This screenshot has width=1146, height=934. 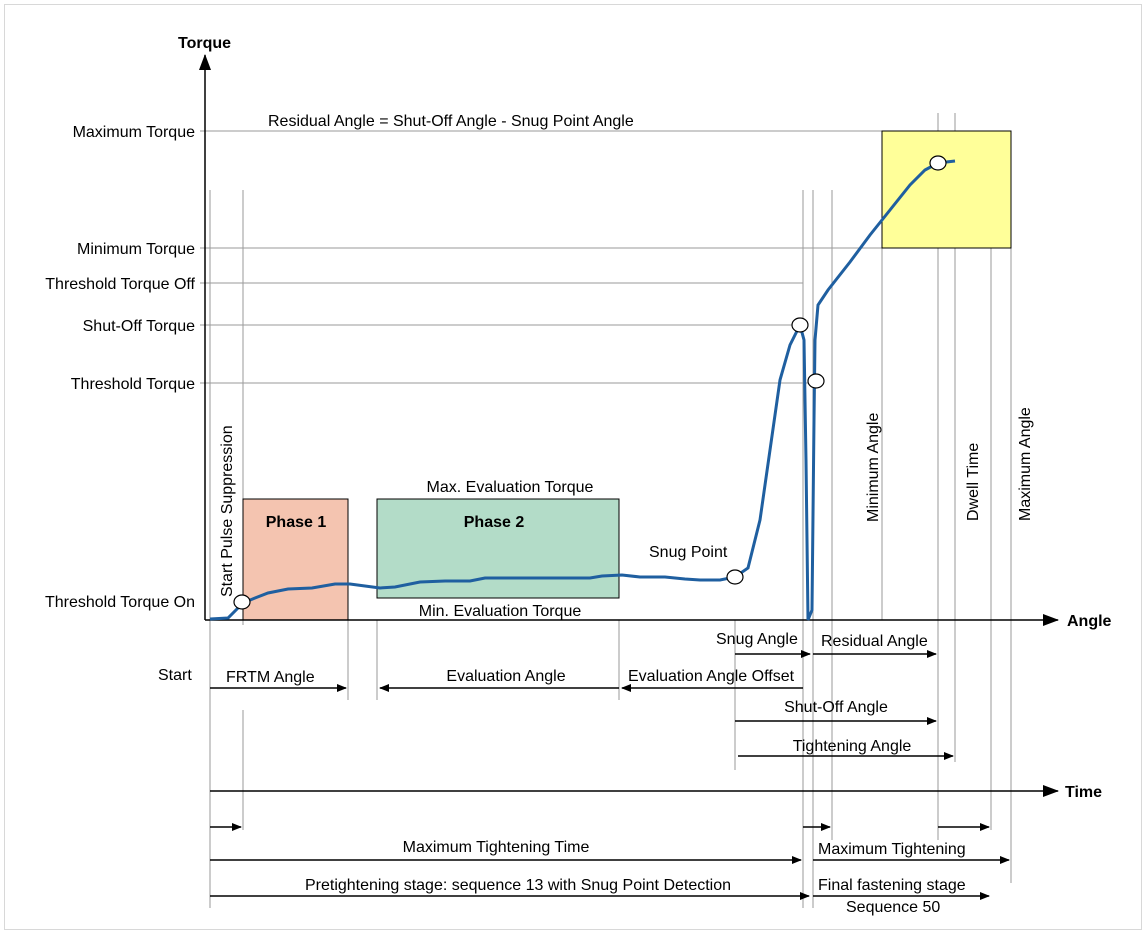 What do you see at coordinates (500, 611) in the screenshot?
I see `min-eval-torque-label: Min. Evaluation Torque` at bounding box center [500, 611].